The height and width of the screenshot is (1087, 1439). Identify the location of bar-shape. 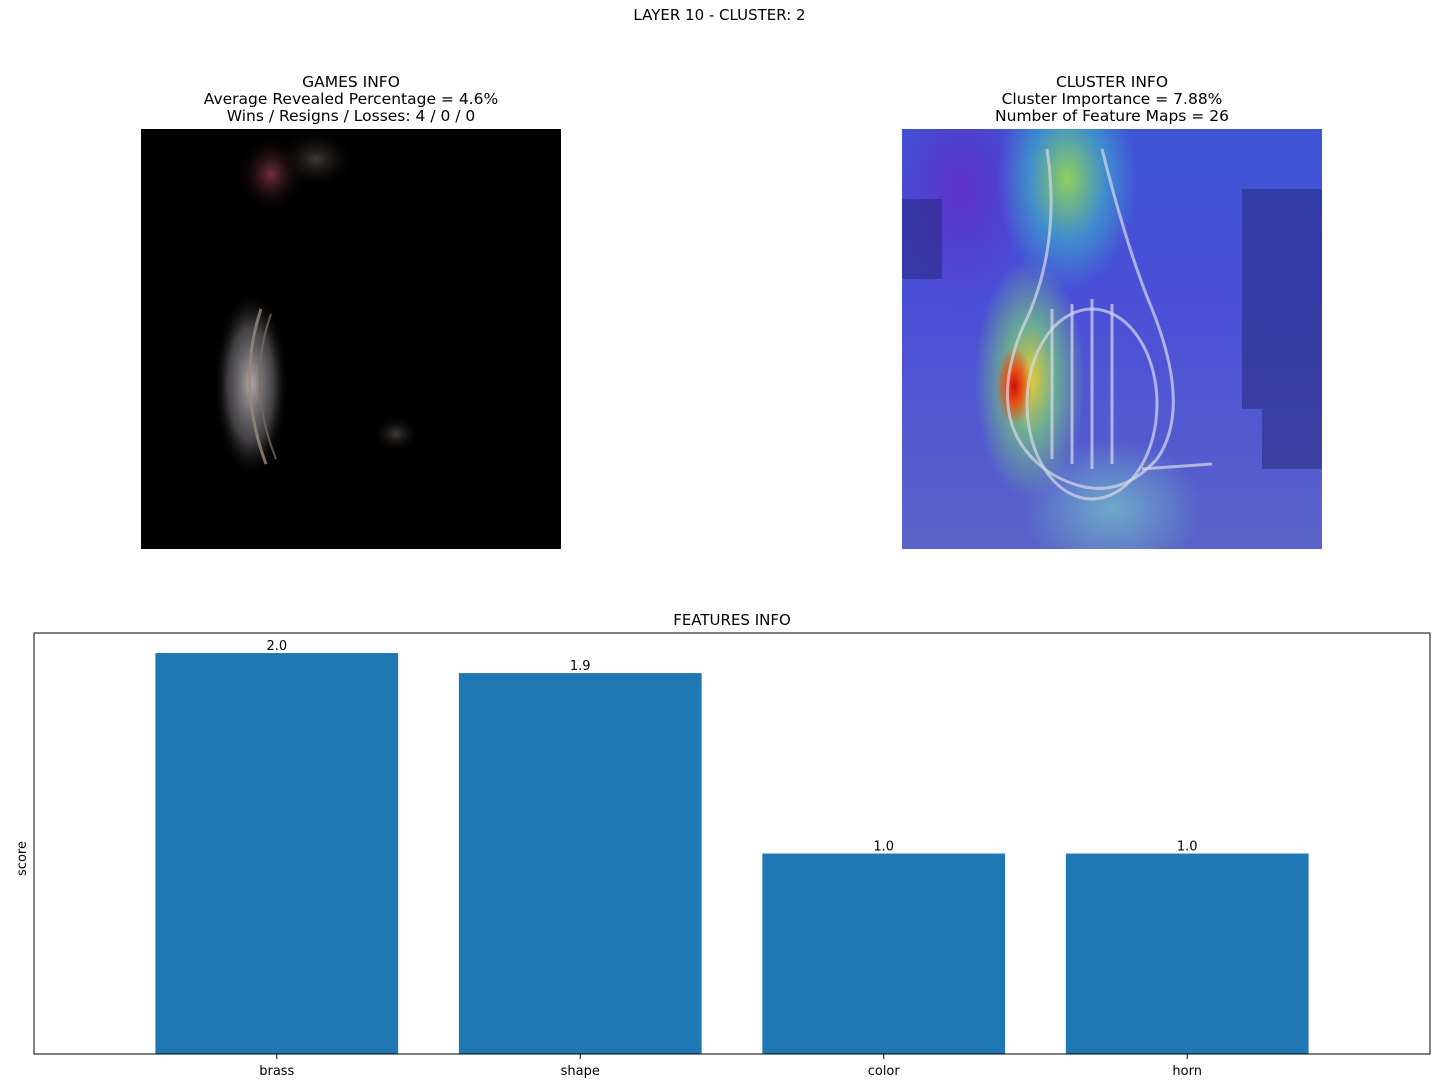
(580, 863).